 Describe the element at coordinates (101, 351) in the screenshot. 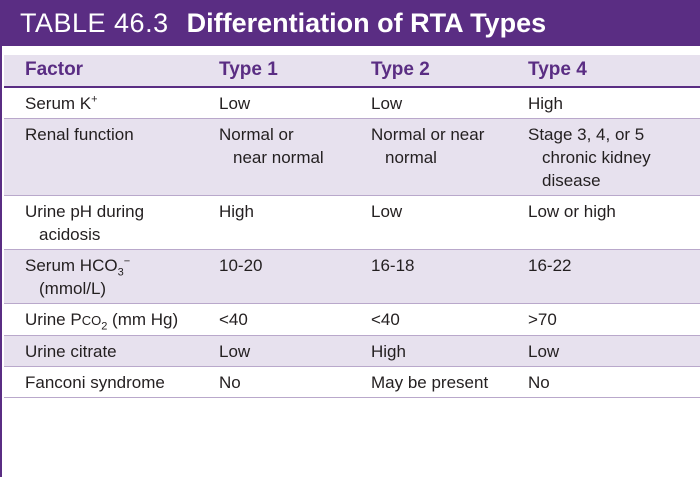

I see `factor-cell: Urine citrate` at that location.